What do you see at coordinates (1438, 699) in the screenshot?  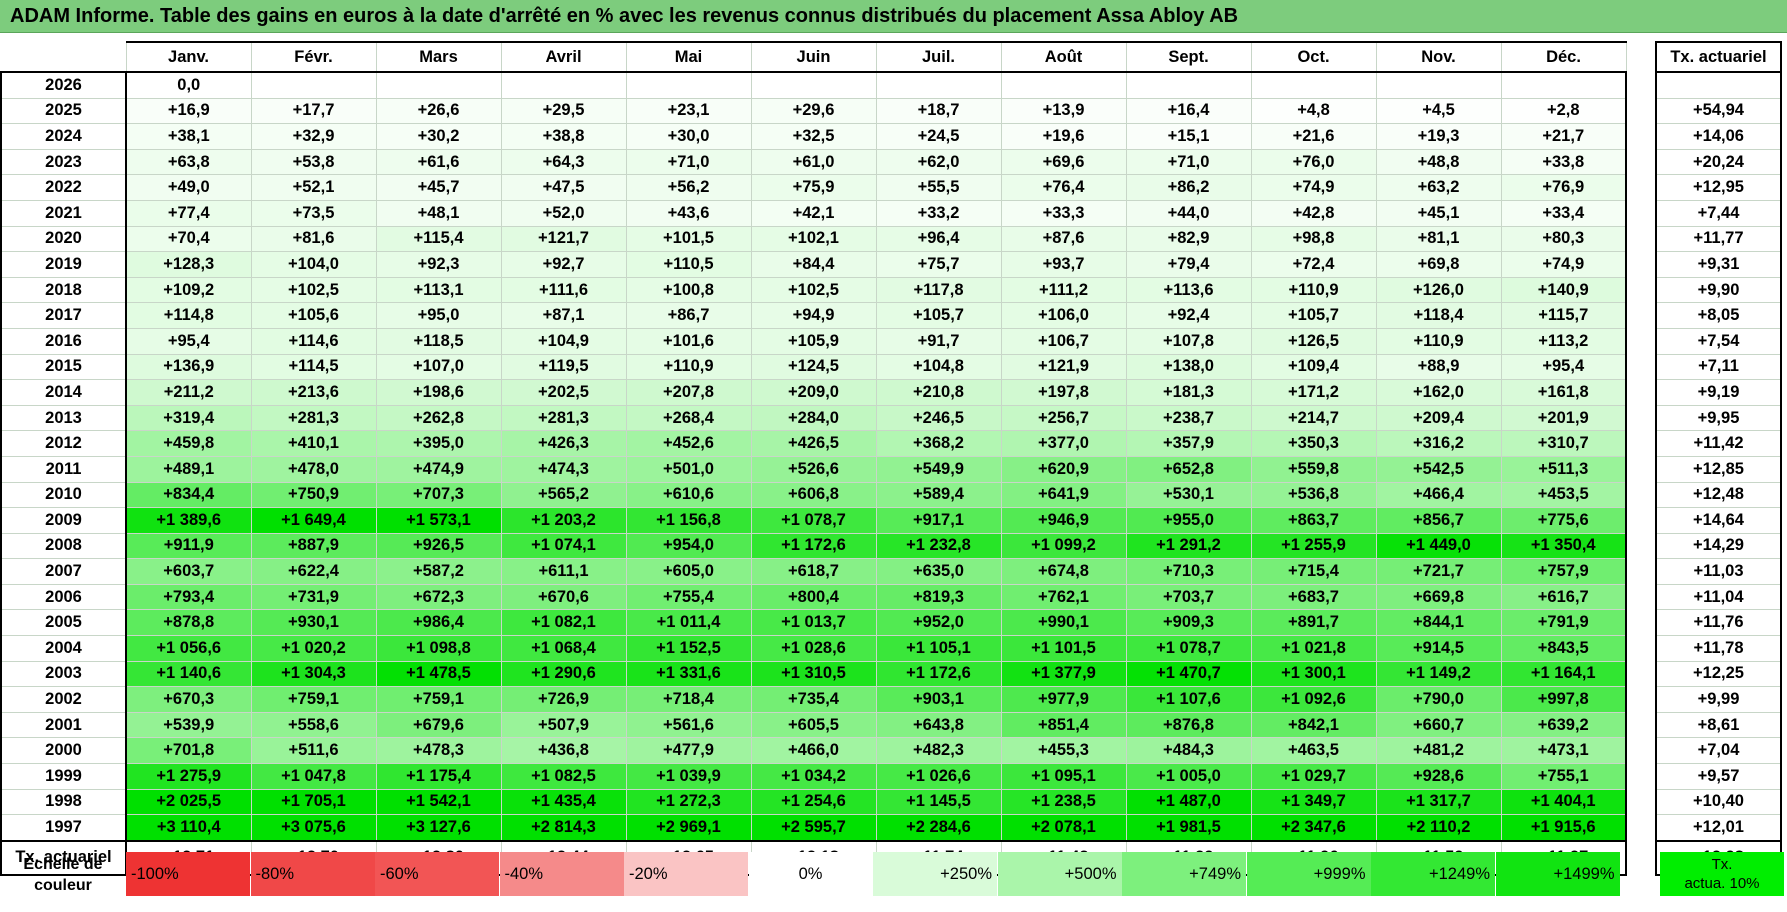 I see `gain-cell: +790,0` at bounding box center [1438, 699].